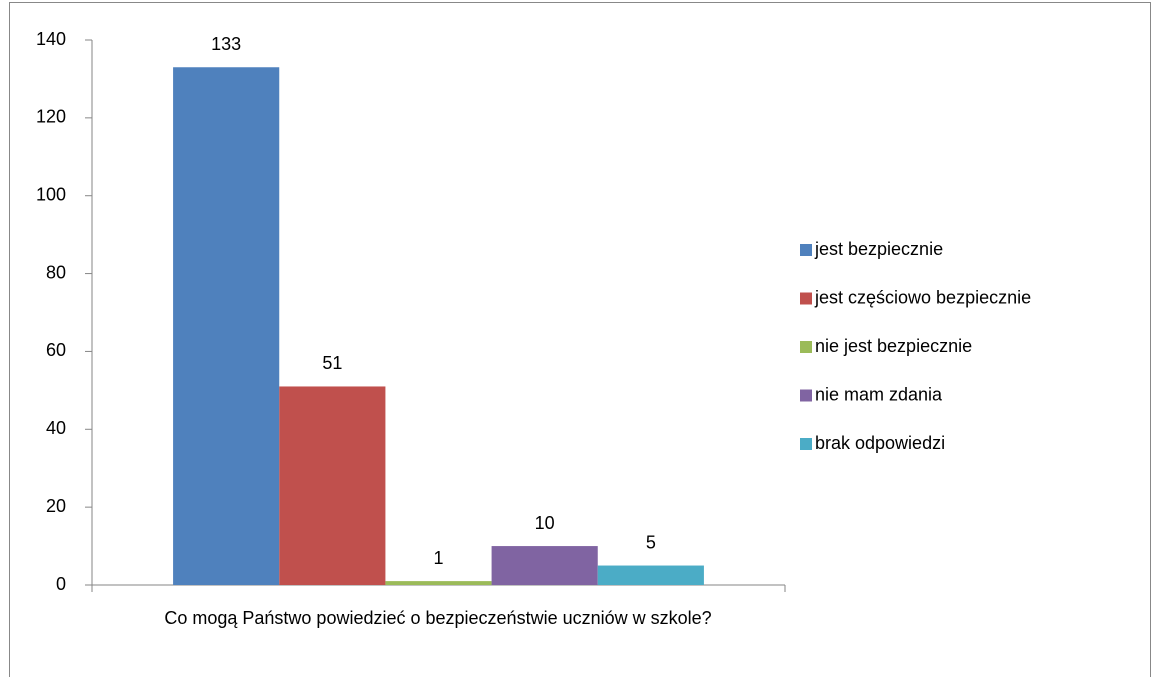 Image resolution: width=1152 pixels, height=677 pixels. Describe the element at coordinates (56, 272) in the screenshot. I see `y-tick-label: 80` at that location.